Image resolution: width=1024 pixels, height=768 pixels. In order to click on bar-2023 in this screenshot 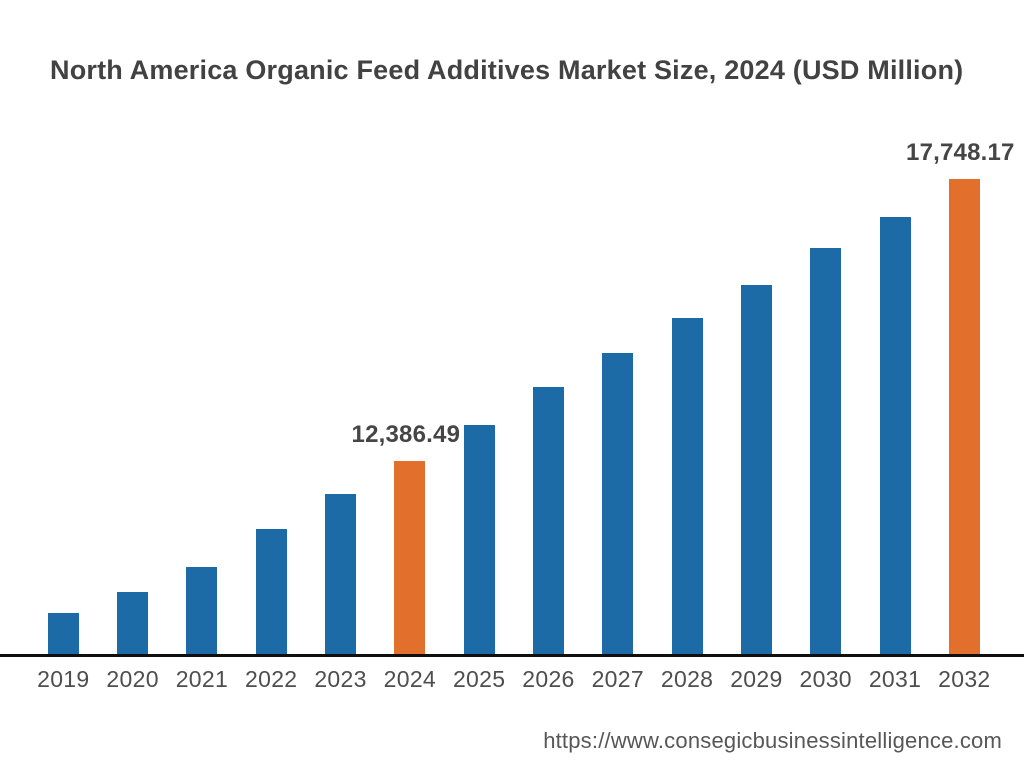, I will do `click(341, 574)`.